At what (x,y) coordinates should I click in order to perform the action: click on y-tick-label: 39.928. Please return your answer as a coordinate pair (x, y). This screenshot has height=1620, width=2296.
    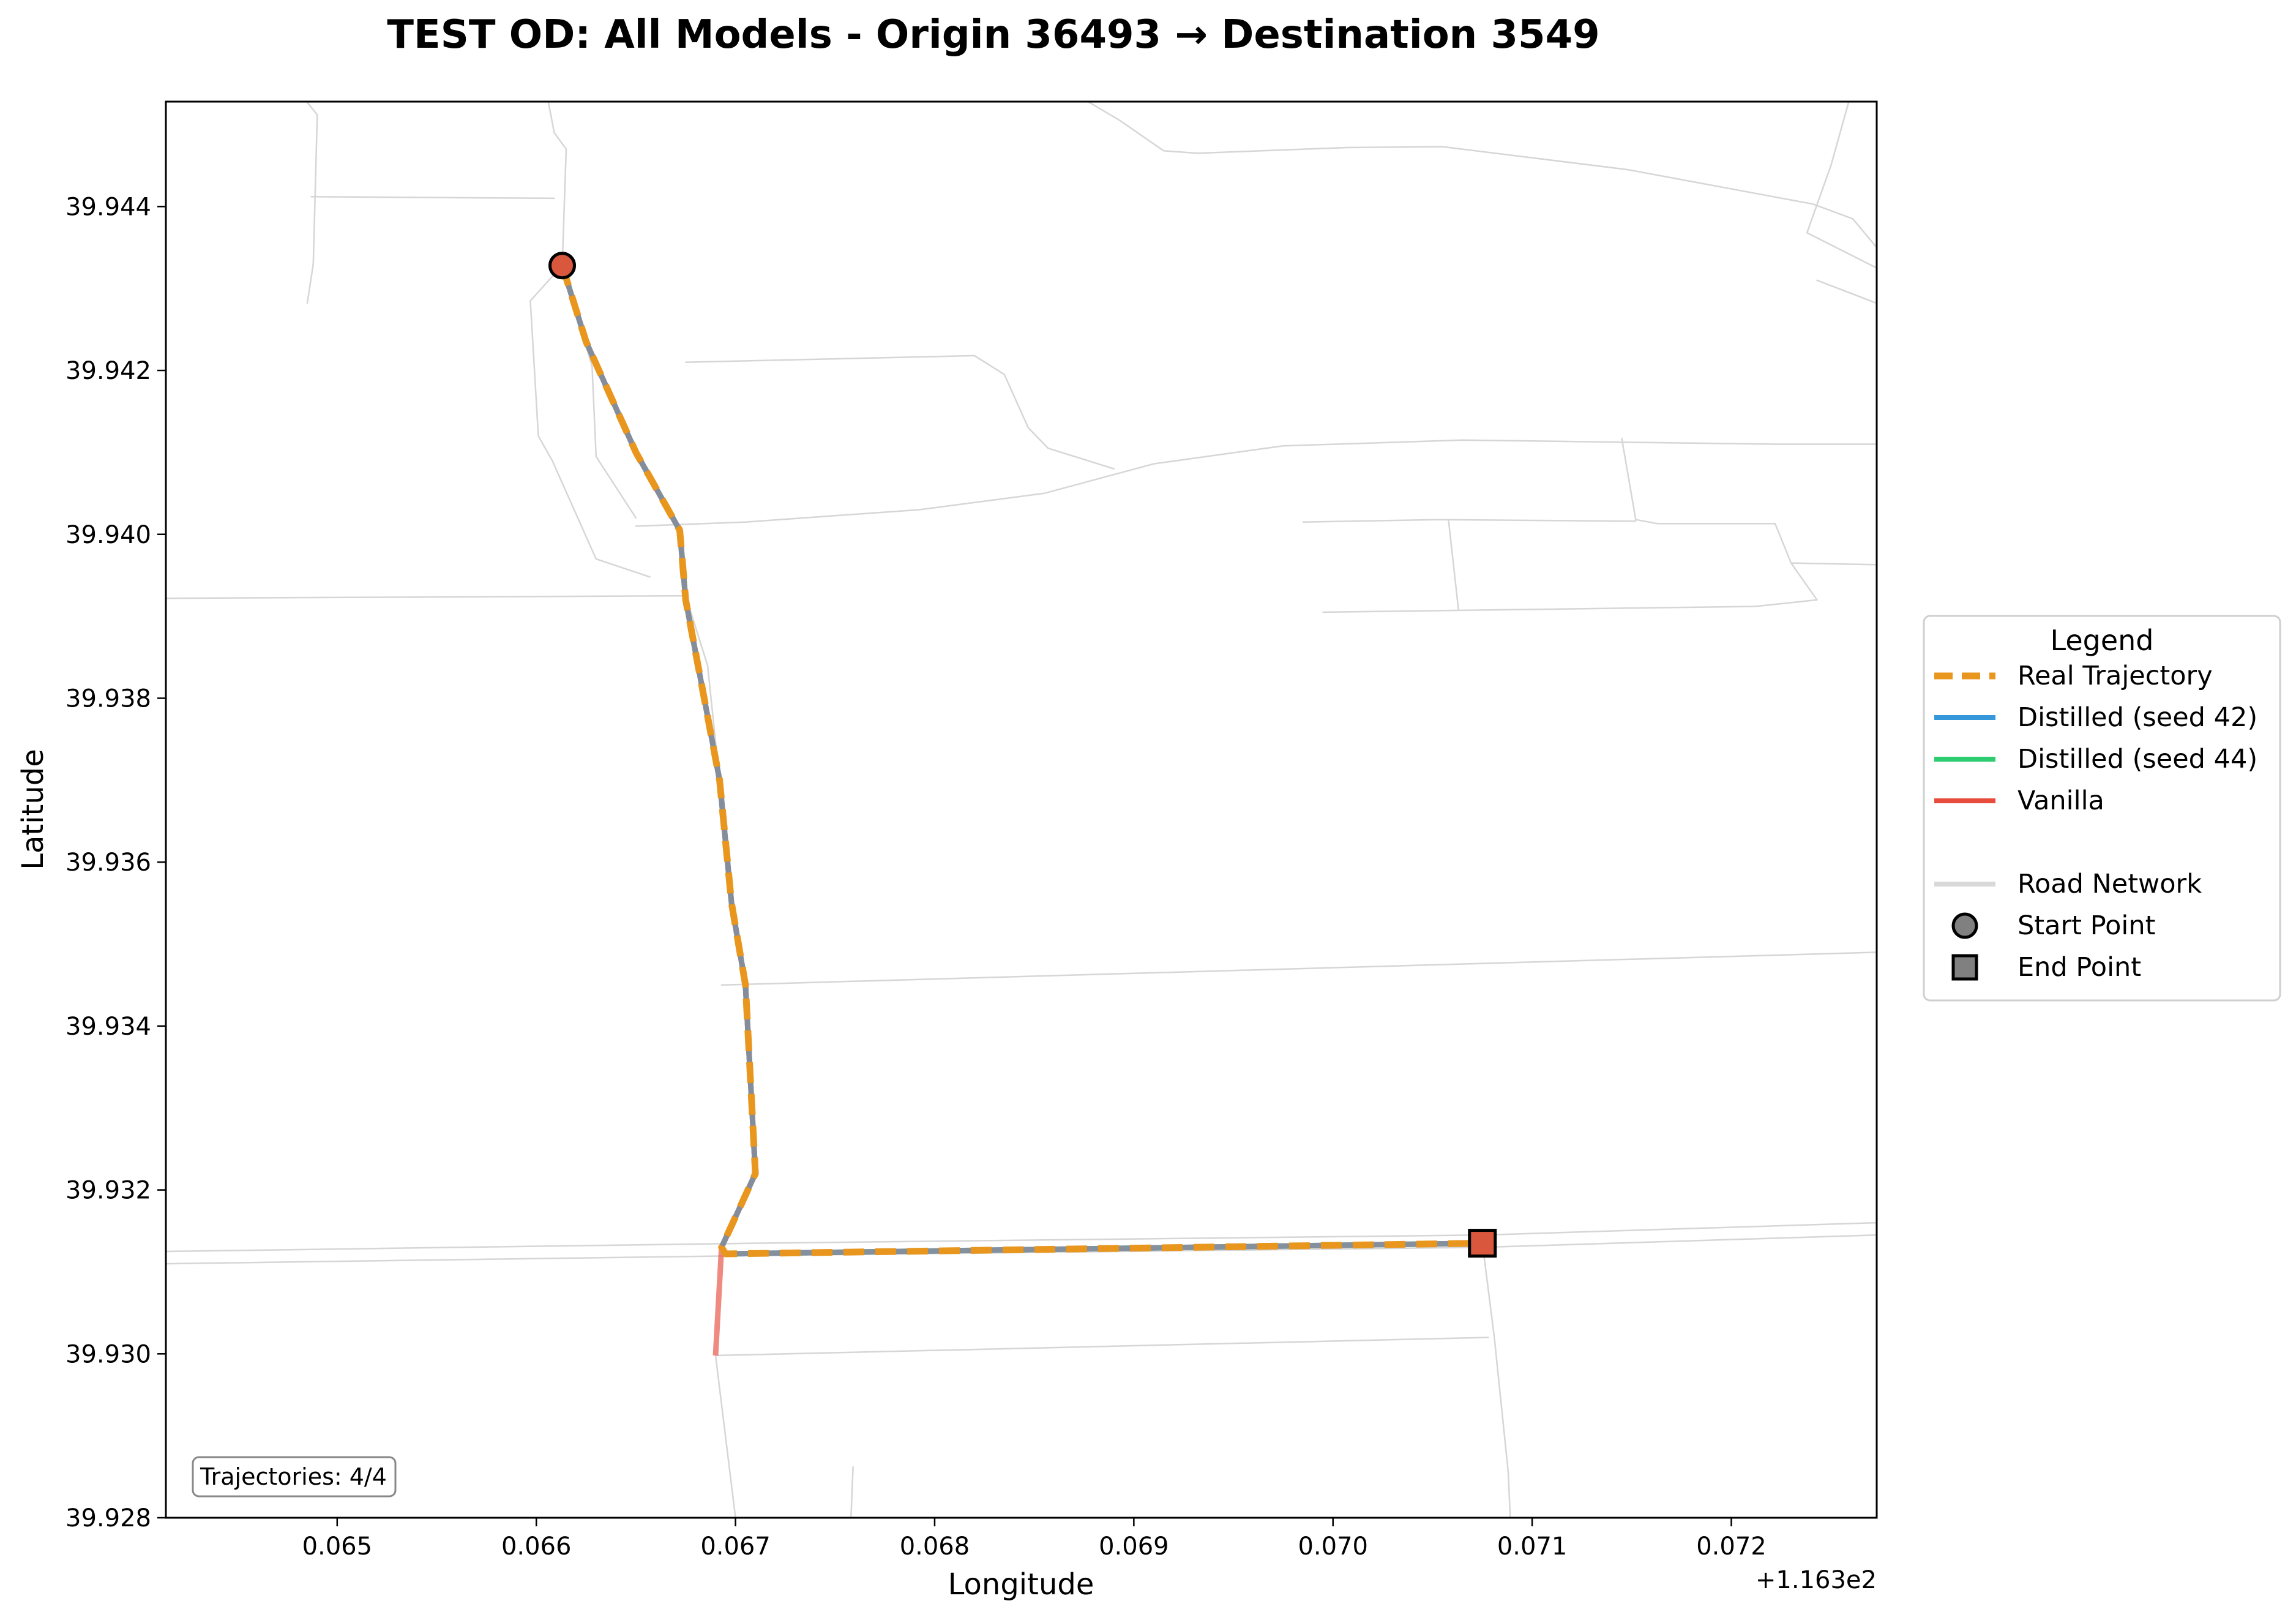
    Looking at the image, I should click on (108, 1518).